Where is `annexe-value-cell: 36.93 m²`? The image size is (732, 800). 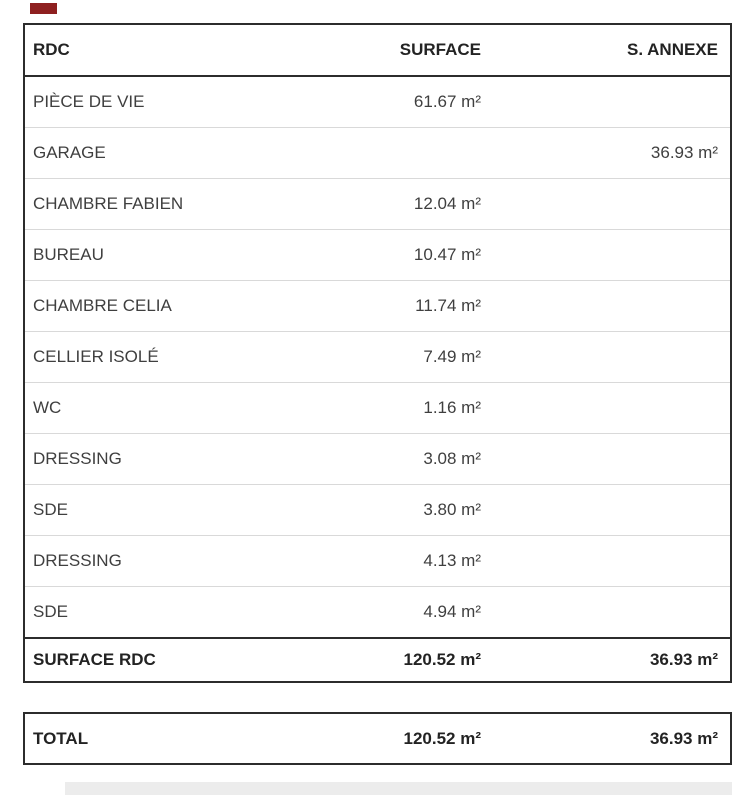
annexe-value-cell: 36.93 m² is located at coordinates (606, 153).